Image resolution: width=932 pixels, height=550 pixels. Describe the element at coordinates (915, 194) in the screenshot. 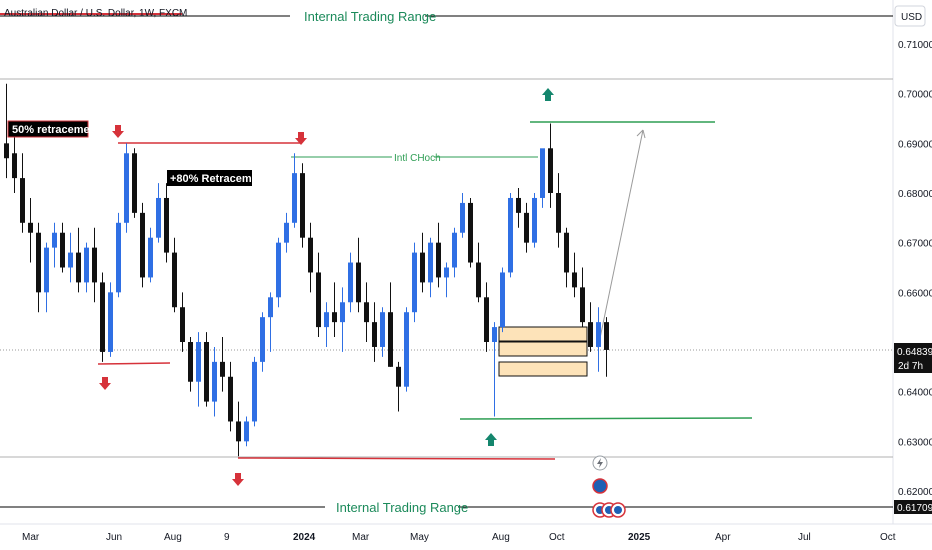

I see `price-tick-label: 0.68000` at that location.